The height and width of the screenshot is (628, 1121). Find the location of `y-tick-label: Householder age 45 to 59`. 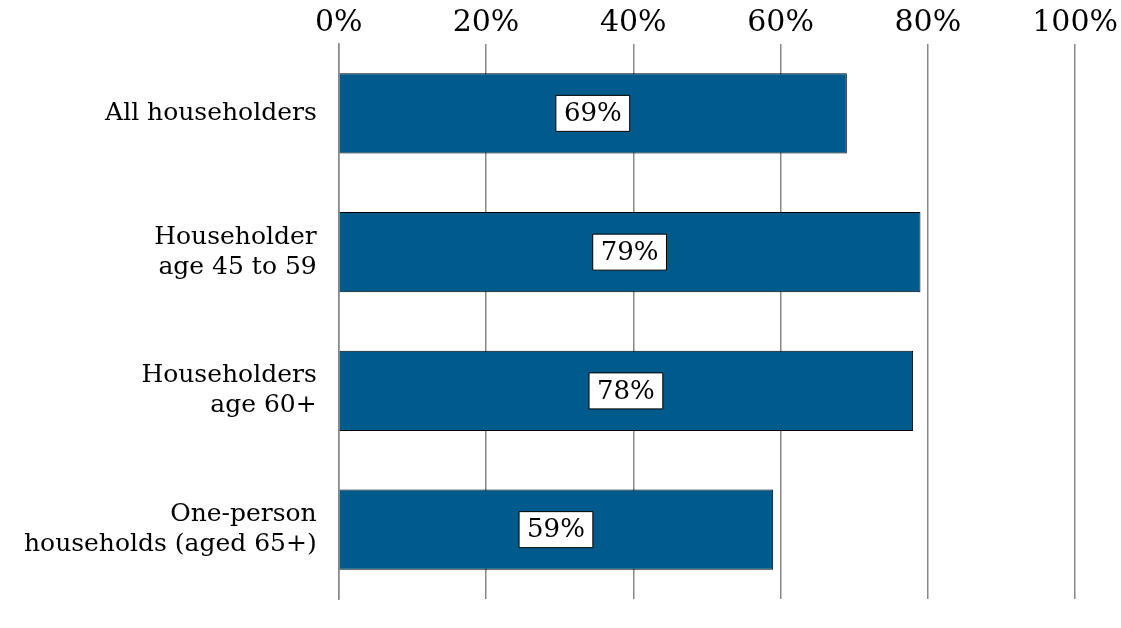

y-tick-label: Householder age 45 to 59 is located at coordinates (235, 250).